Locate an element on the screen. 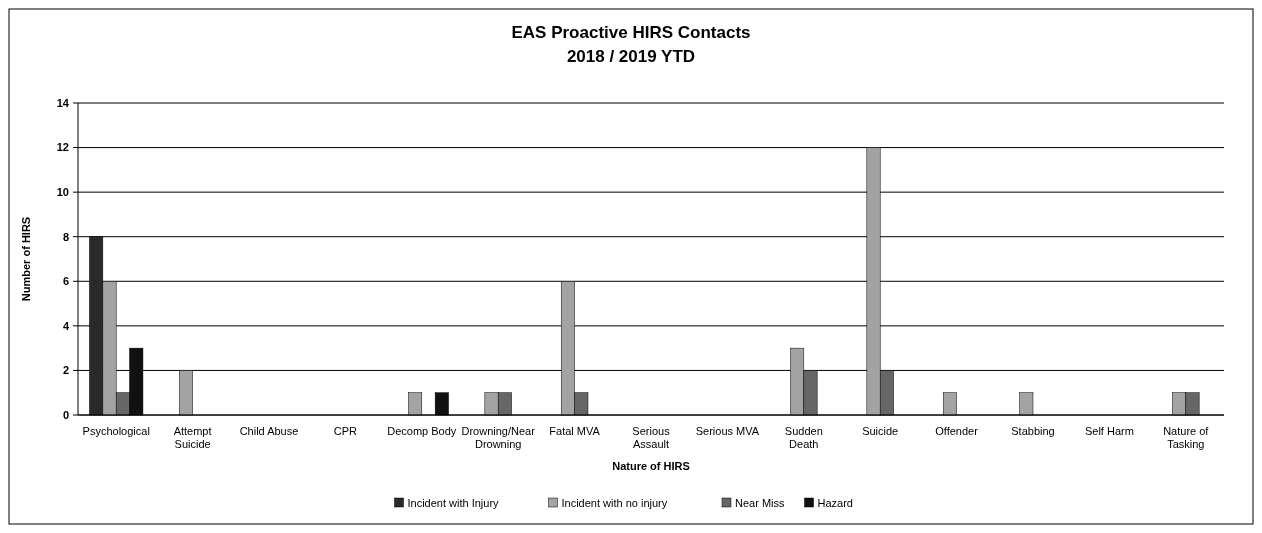 This screenshot has height=533, width=1262. legend-label: Near Miss is located at coordinates (760, 502).